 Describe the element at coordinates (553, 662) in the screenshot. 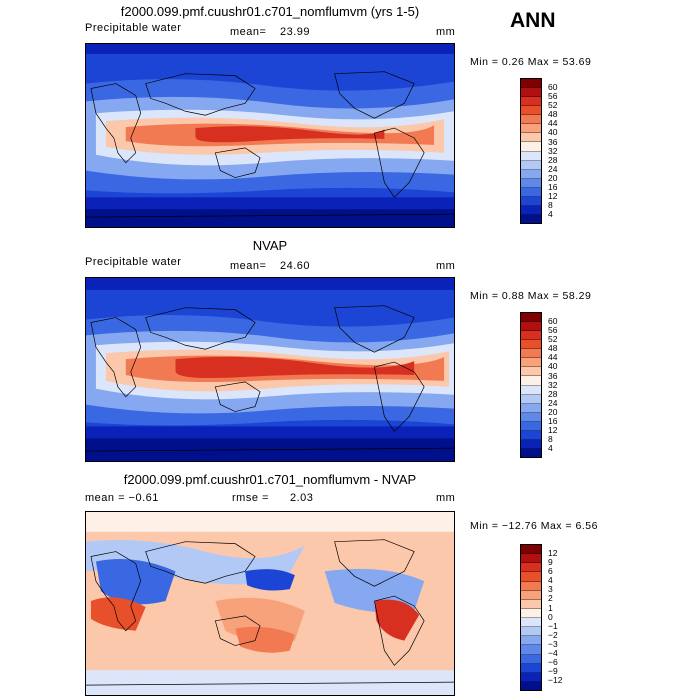

I see `colorbar-tick: −6` at that location.